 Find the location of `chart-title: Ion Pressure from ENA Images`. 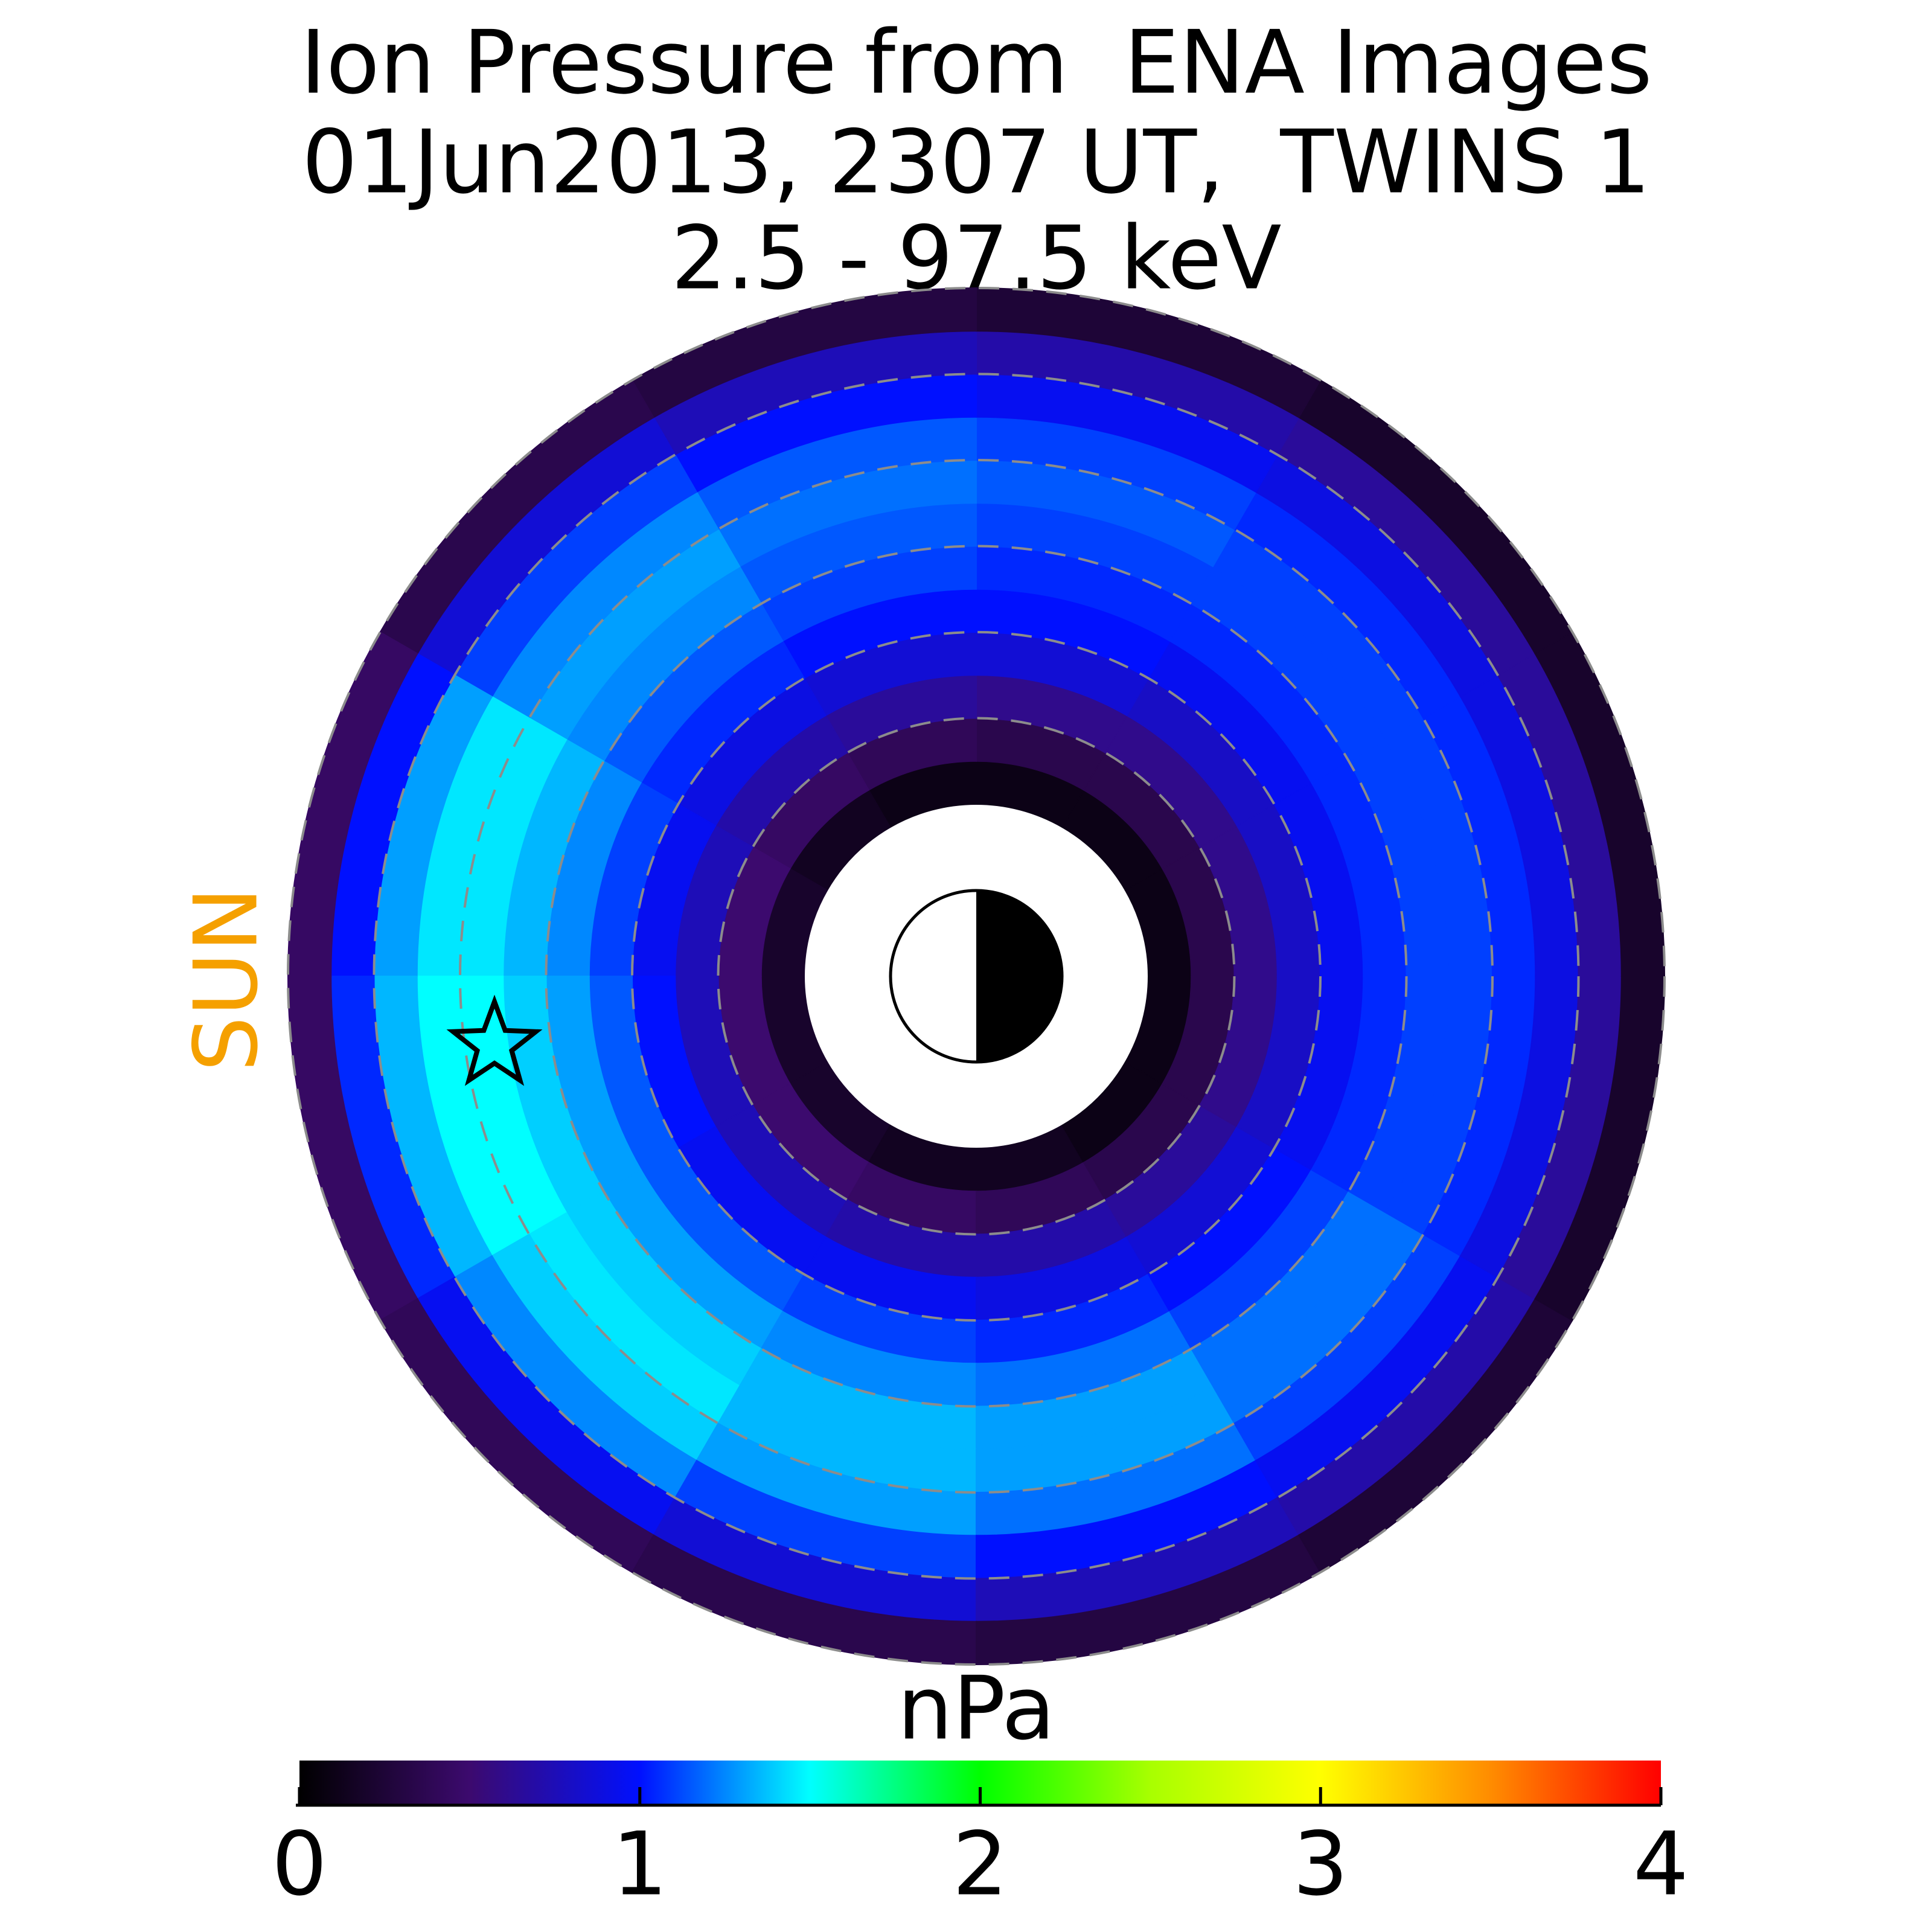

chart-title: Ion Pressure from ENA Images is located at coordinates (976, 63).